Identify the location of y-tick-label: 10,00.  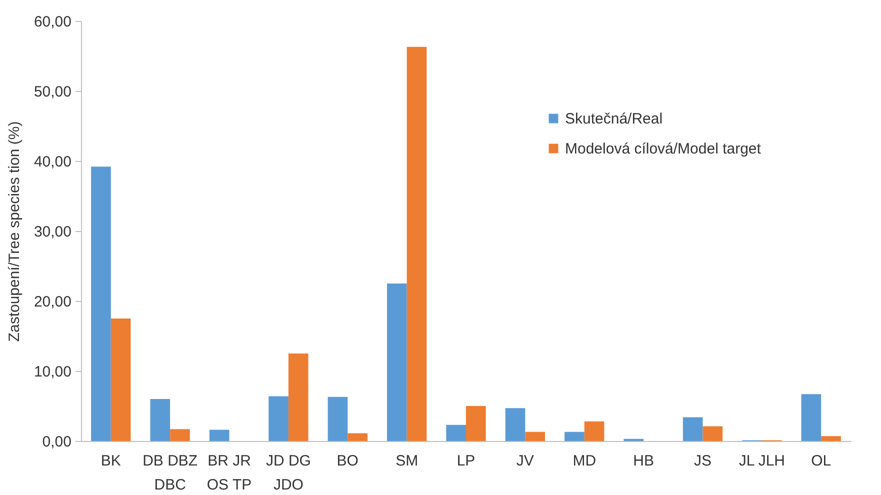
(53, 372).